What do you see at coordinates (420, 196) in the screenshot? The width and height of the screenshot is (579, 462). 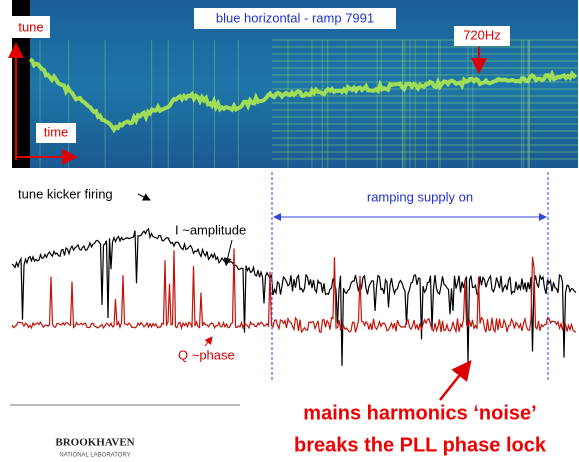 I see `ramp-label: ramping supply on` at bounding box center [420, 196].